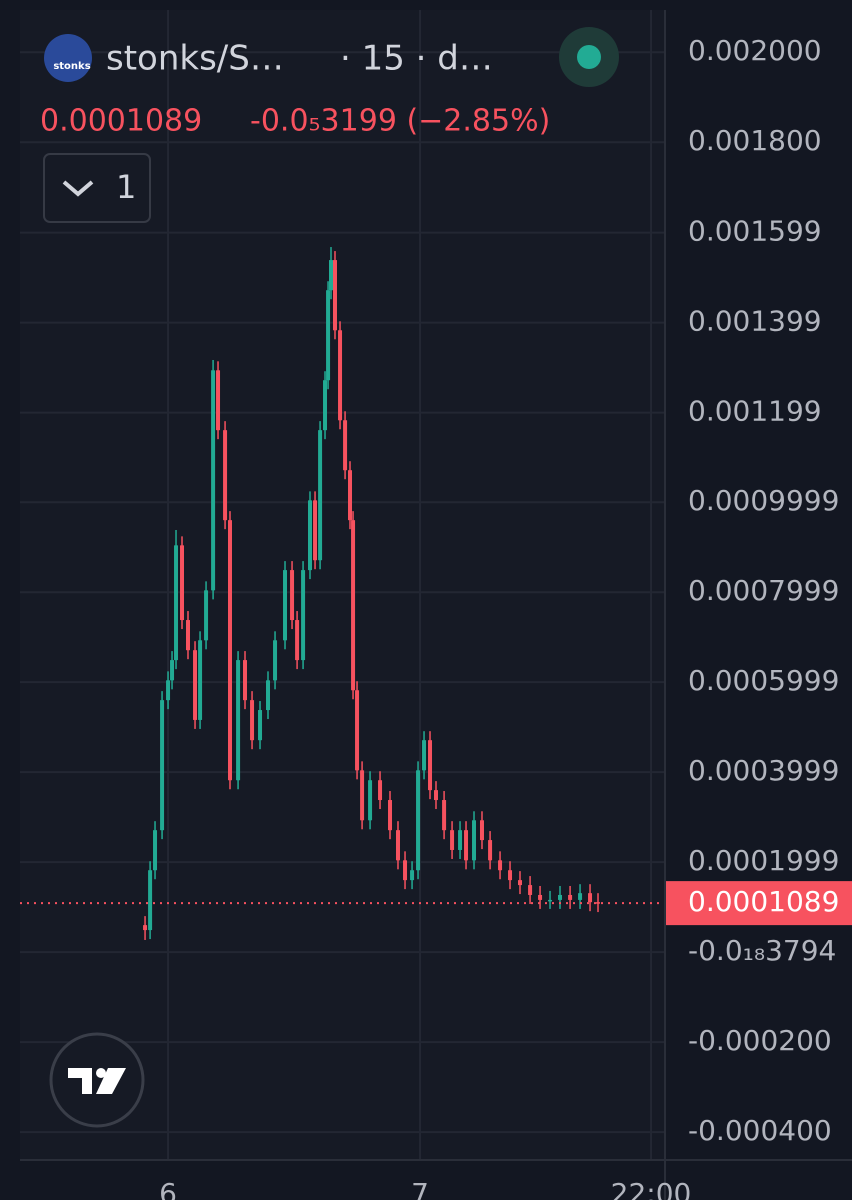  I want to click on y-tick-label: 0.0003999, so click(763, 770).